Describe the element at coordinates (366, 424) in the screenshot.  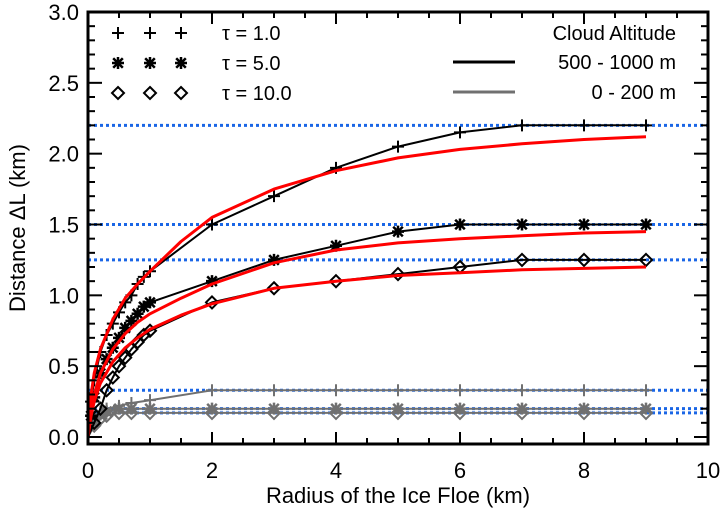
I see `data-line` at that location.